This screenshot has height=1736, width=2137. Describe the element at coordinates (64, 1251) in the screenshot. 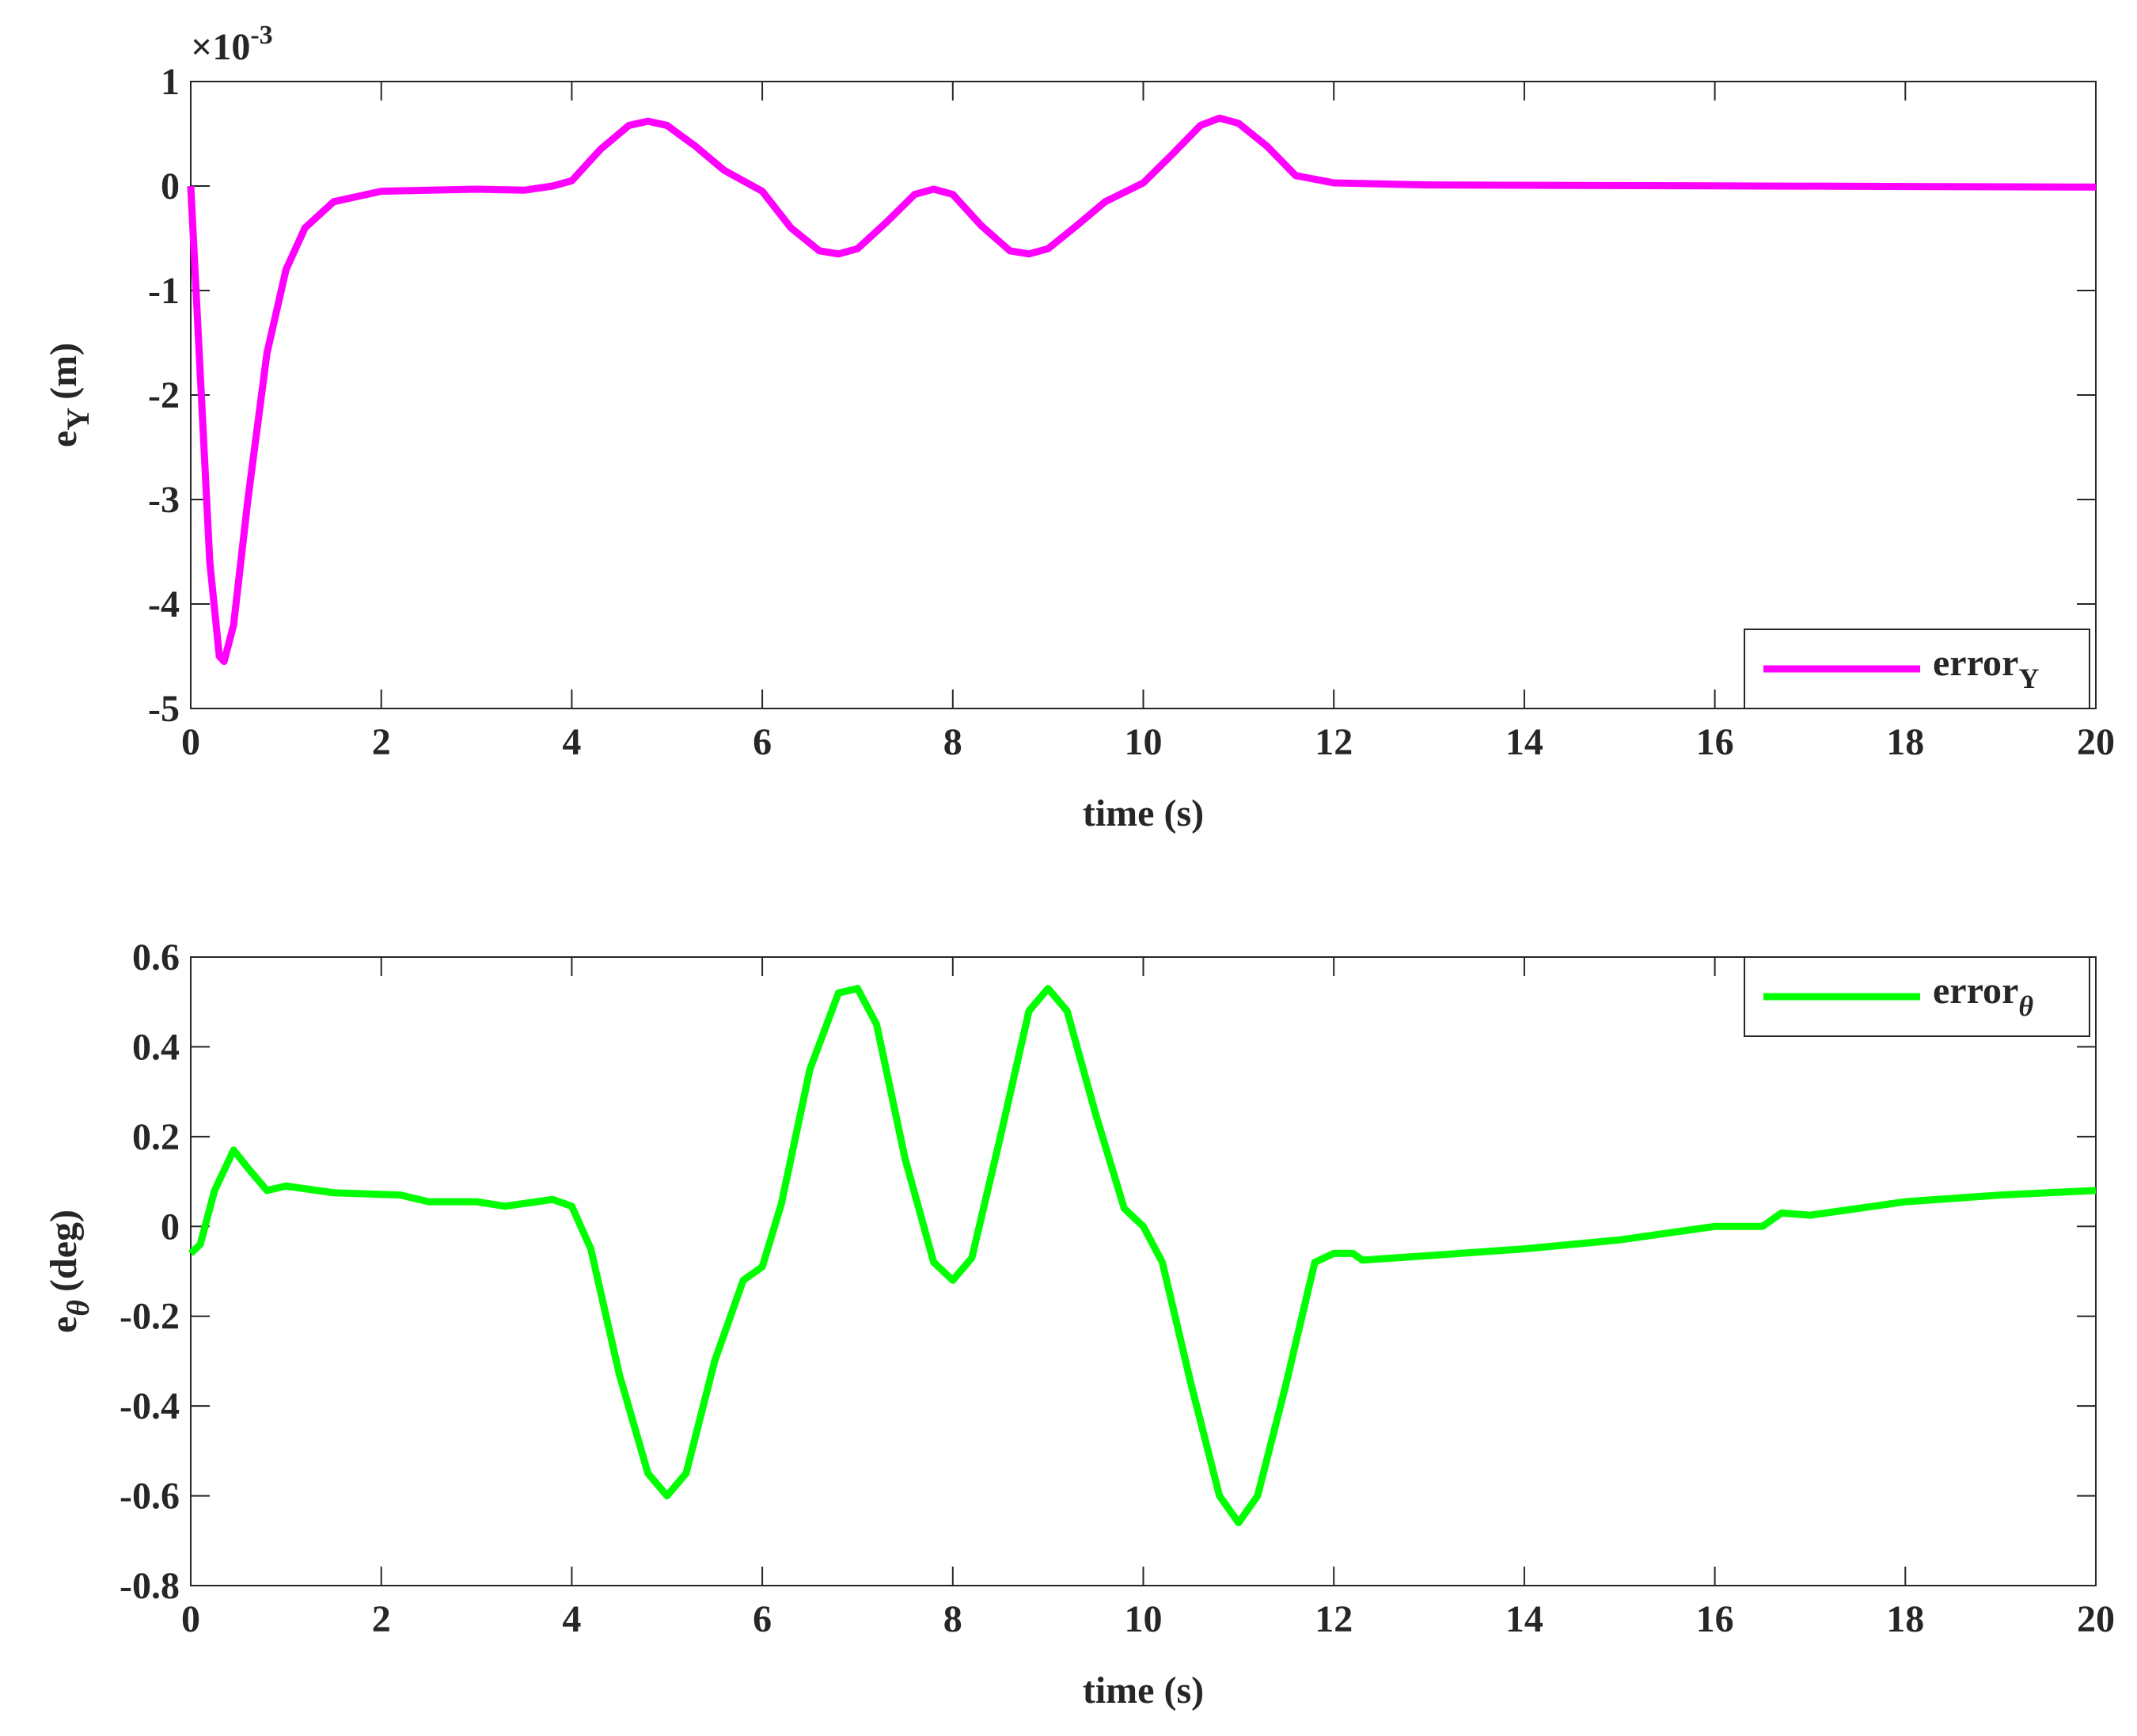

I see `y-axis-label-unit: (deg)` at that location.